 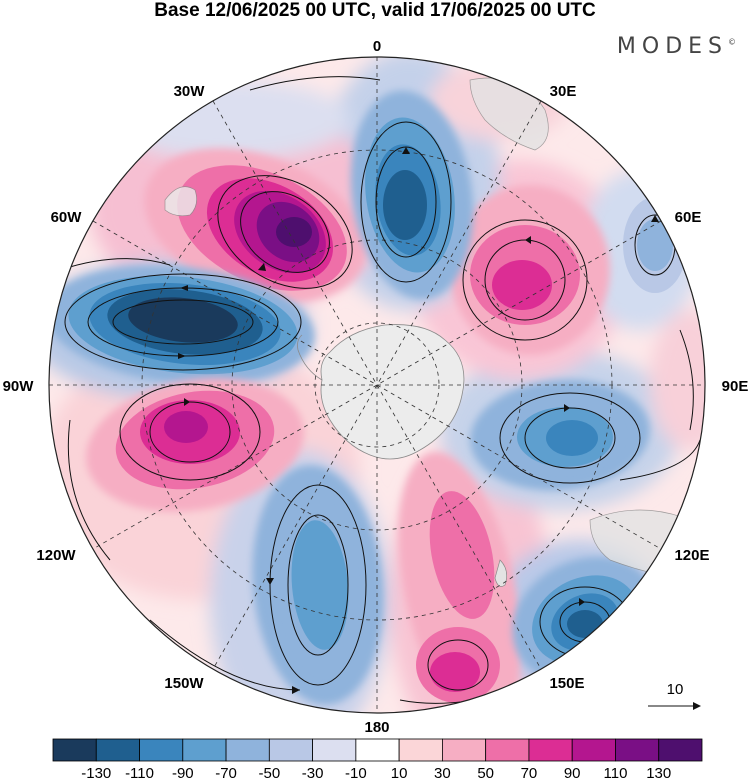 What do you see at coordinates (180, 201) in the screenshot?
I see `south-america` at bounding box center [180, 201].